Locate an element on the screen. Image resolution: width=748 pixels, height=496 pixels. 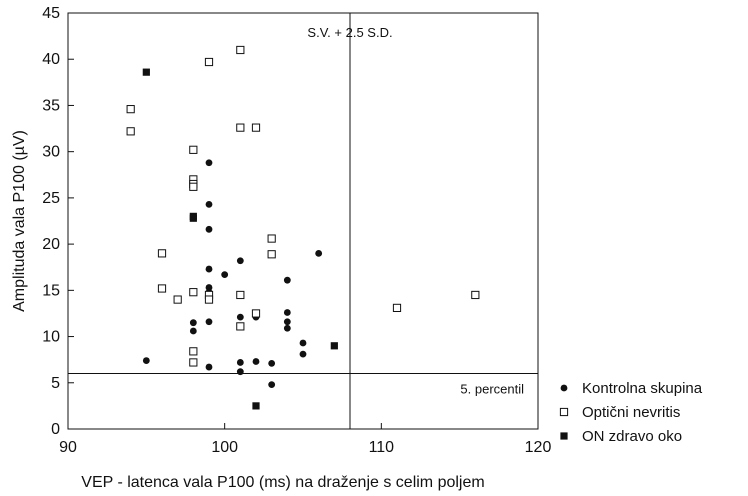
y-tick-label: 15 is located at coordinates (51, 290).